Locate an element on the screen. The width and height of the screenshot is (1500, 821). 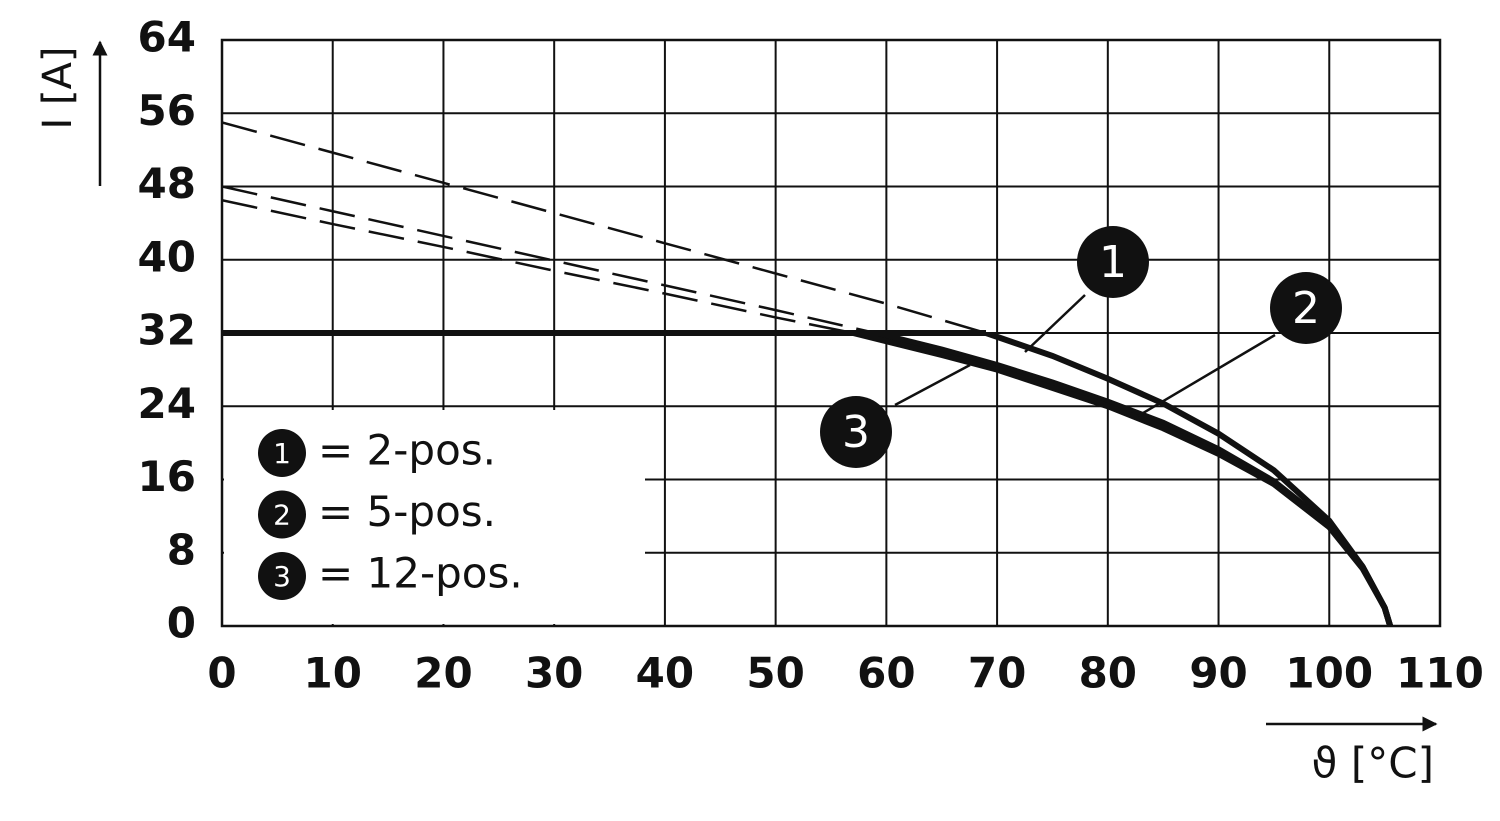
legend-label: = 2-pos. is located at coordinates (407, 450).